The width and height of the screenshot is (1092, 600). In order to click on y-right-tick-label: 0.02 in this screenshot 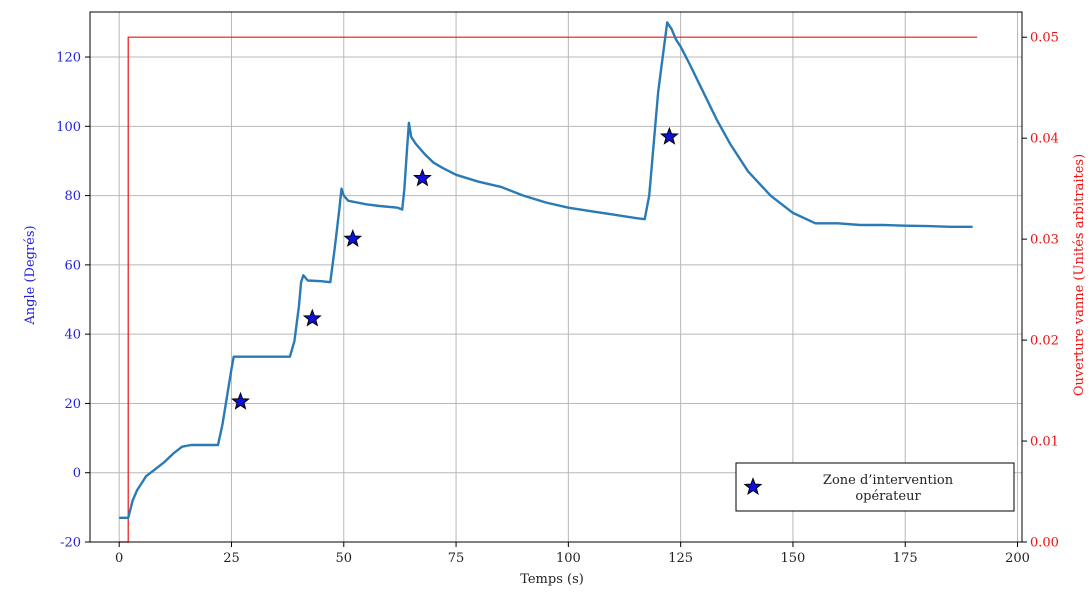, I will do `click(1044, 341)`.